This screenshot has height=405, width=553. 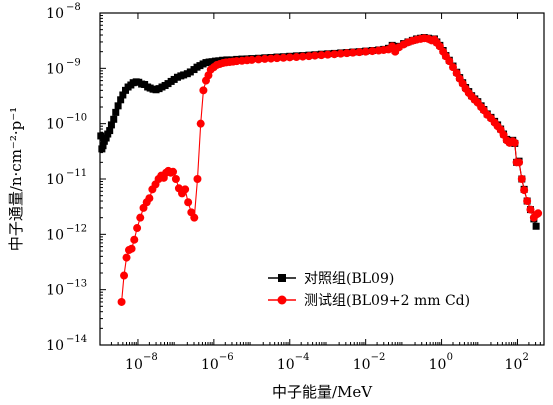 What do you see at coordinates (76, 284) in the screenshot?
I see `y-tick-exp: −13` at bounding box center [76, 284].